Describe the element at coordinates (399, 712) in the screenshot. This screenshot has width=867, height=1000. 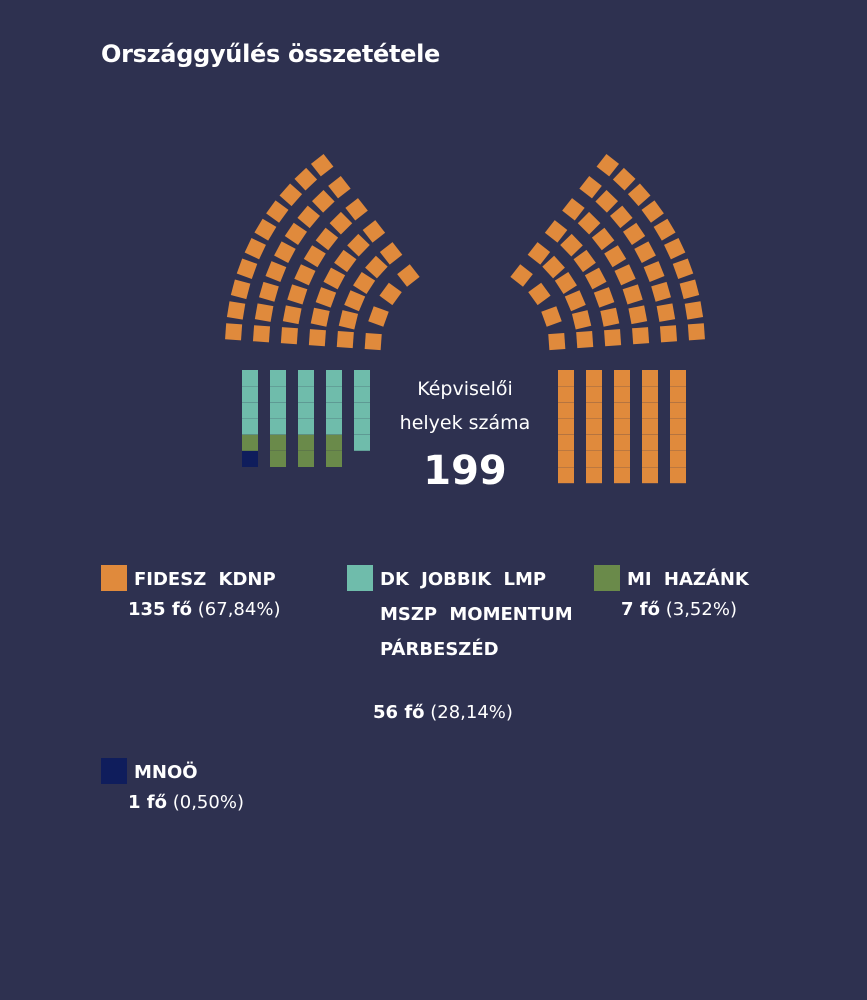
I see `legend-count-opposition: 56 fő` at that location.